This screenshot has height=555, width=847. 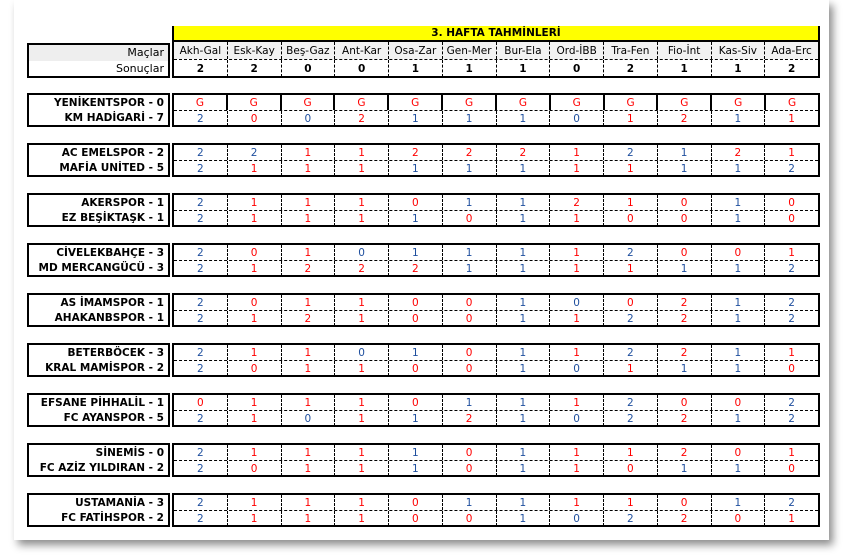 I want to click on team-name: FC FATİHSPOR - 2, so click(x=112, y=517).